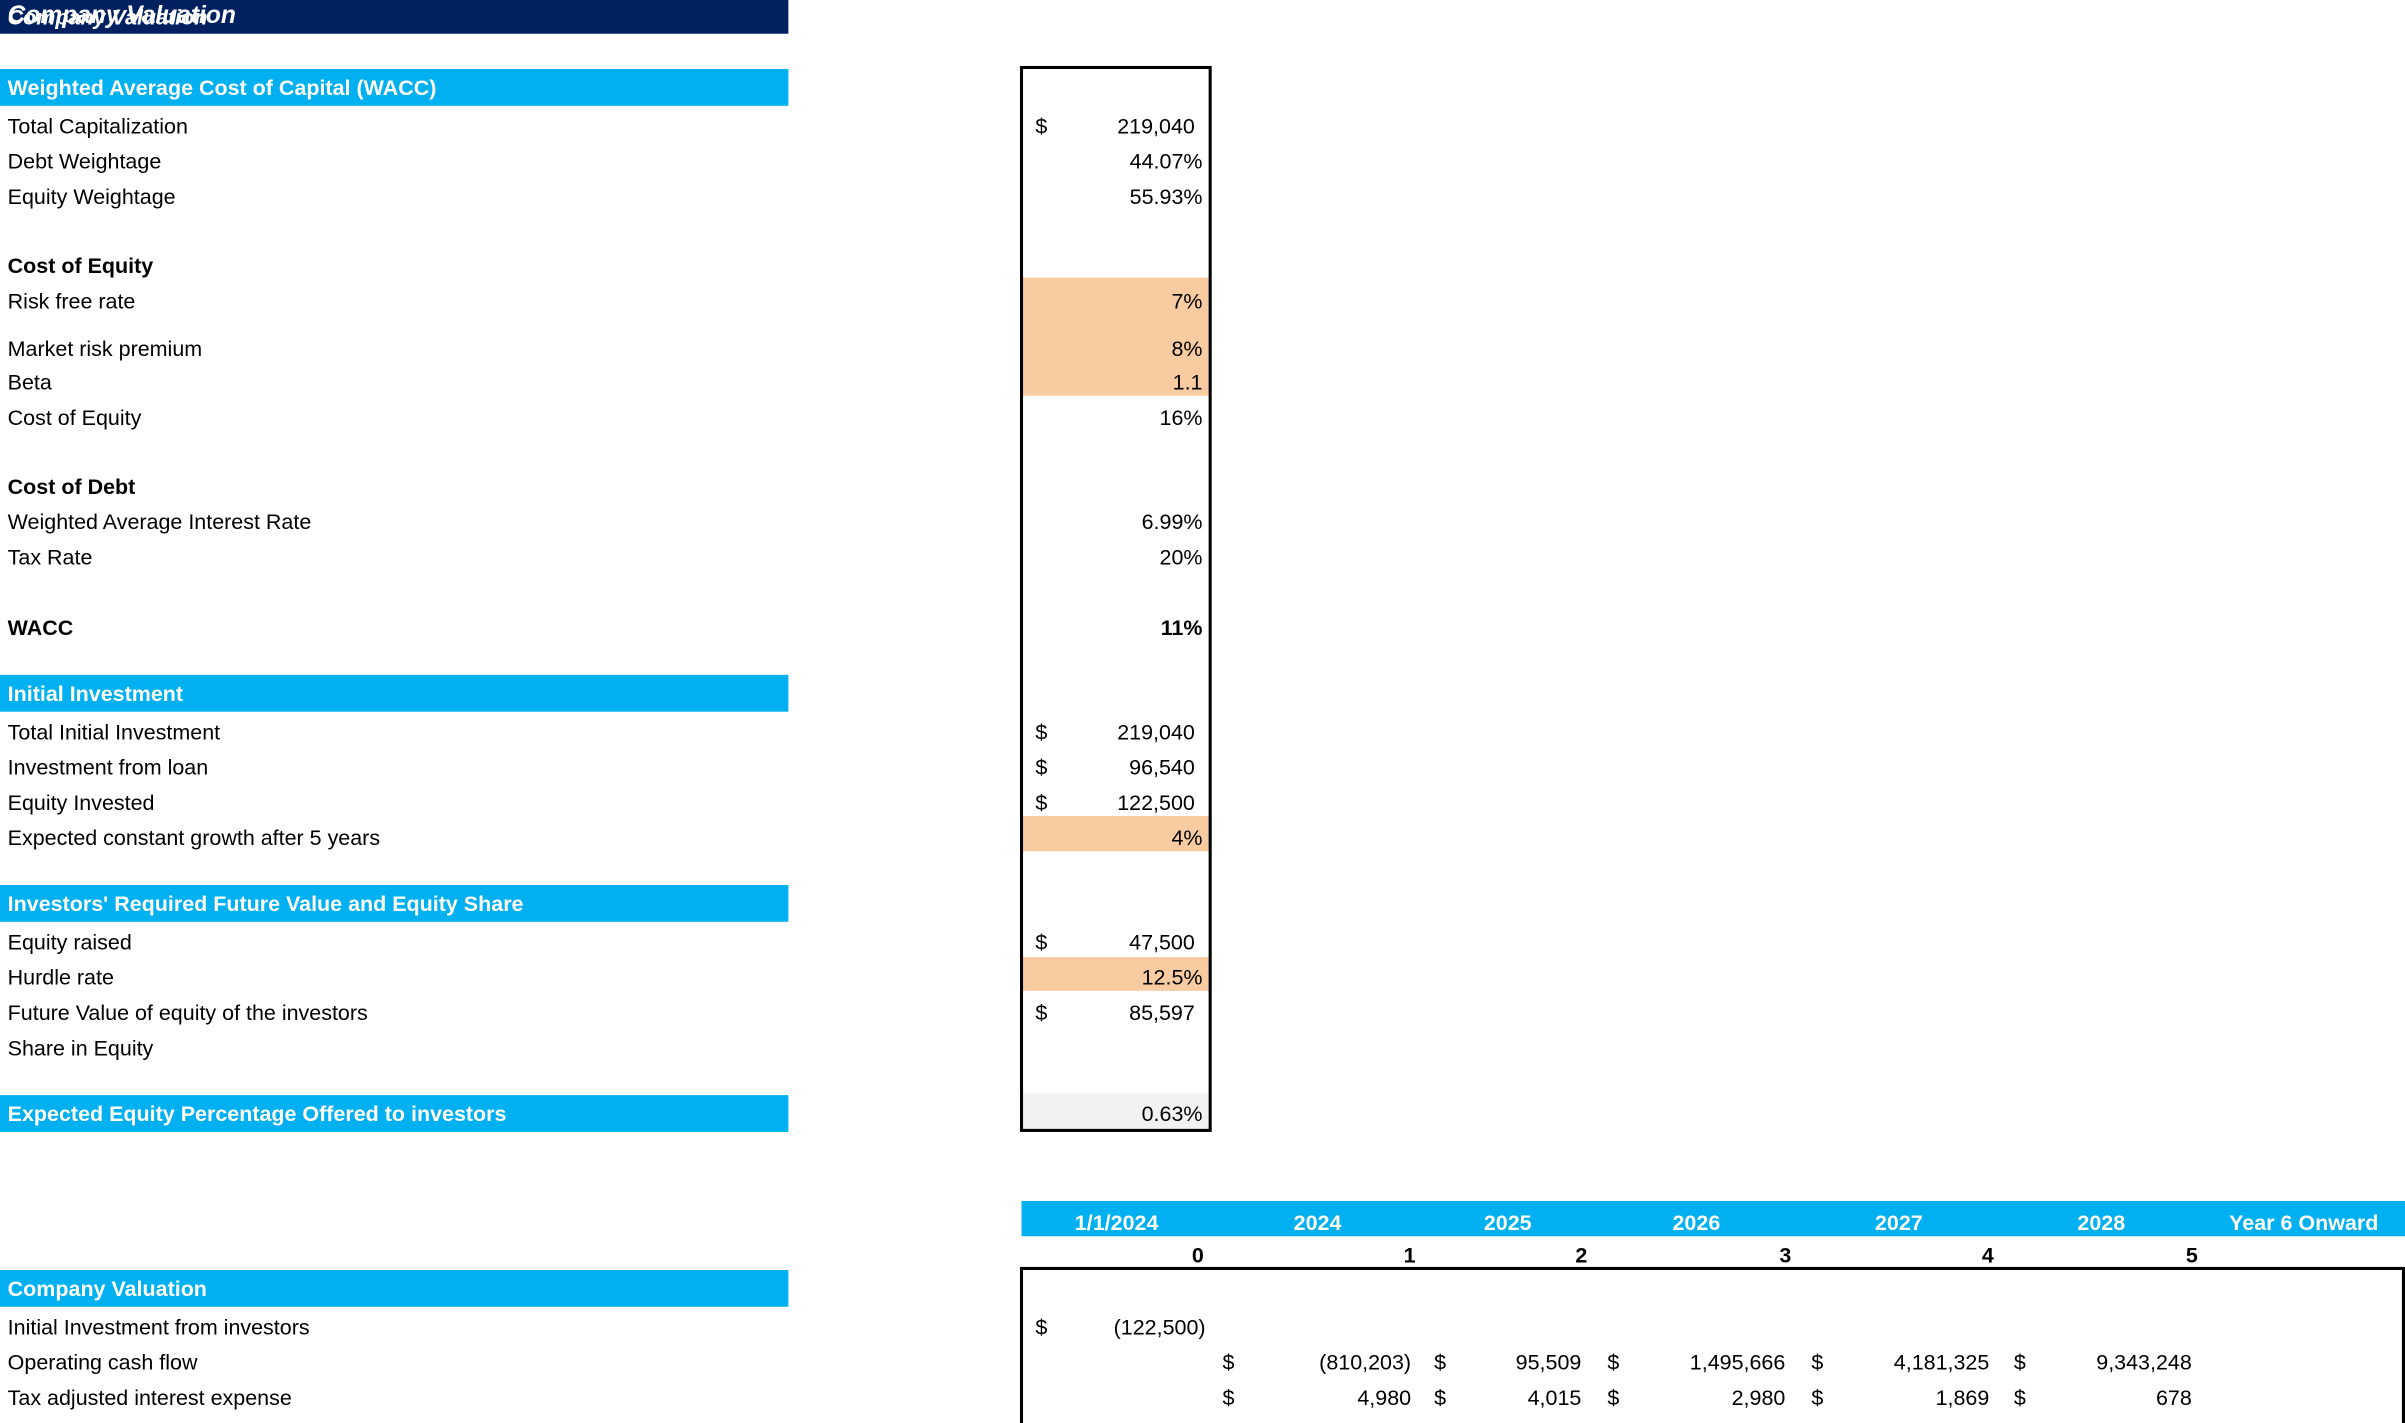 This screenshot has width=2405, height=1423. What do you see at coordinates (71, 486) in the screenshot?
I see `subheader: Cost of Debt` at bounding box center [71, 486].